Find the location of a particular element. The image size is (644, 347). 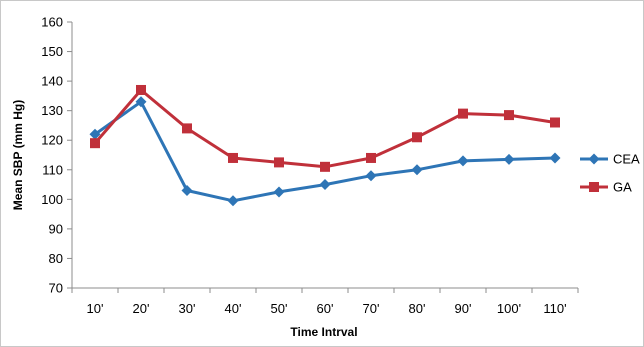

y-tick-label: 90 is located at coordinates (56, 228).